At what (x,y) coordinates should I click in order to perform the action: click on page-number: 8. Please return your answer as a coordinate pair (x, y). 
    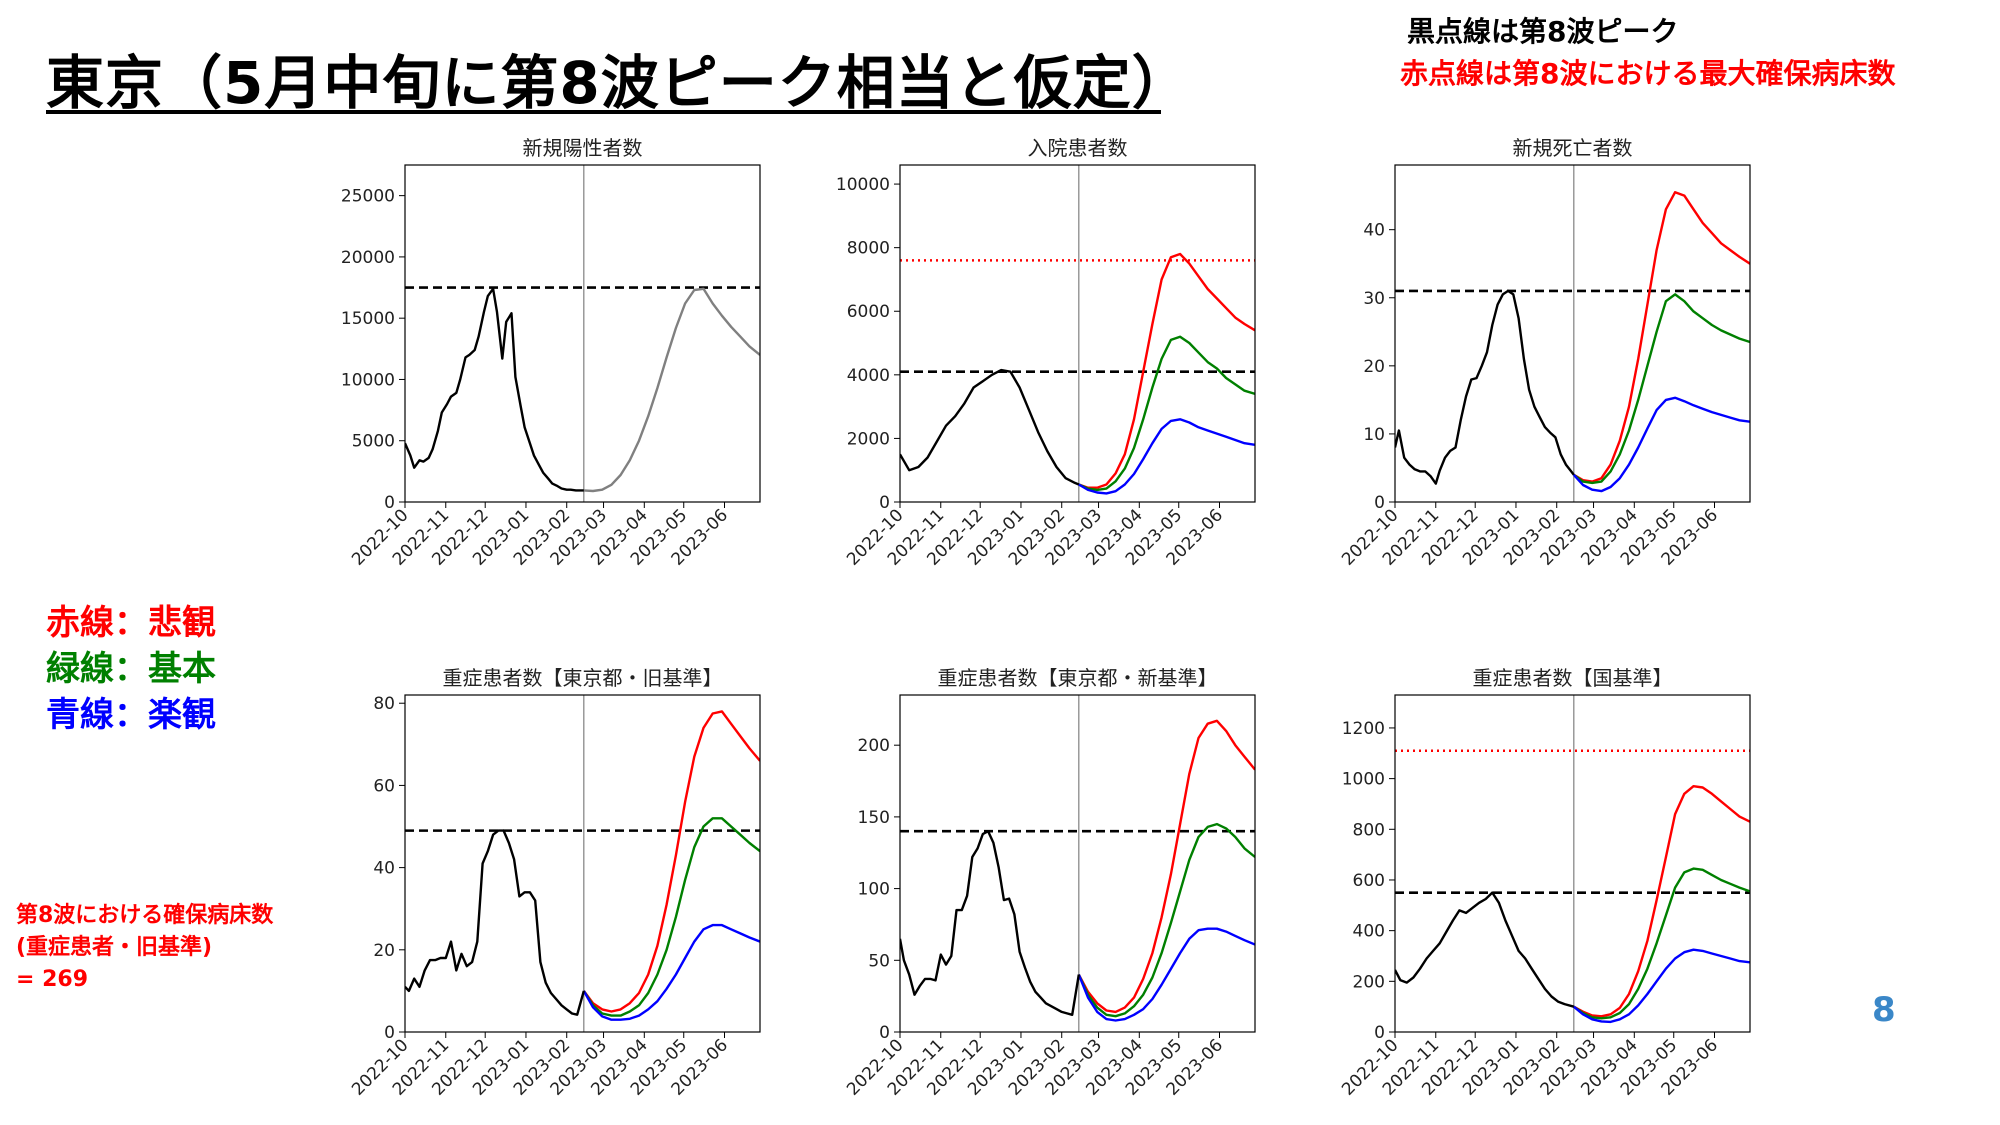
    Looking at the image, I should click on (1884, 1010).